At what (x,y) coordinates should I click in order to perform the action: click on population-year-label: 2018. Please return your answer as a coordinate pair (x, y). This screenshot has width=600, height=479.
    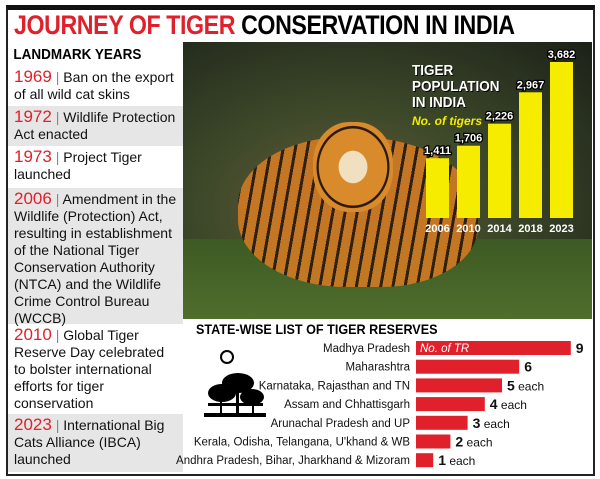
    Looking at the image, I should click on (530, 229).